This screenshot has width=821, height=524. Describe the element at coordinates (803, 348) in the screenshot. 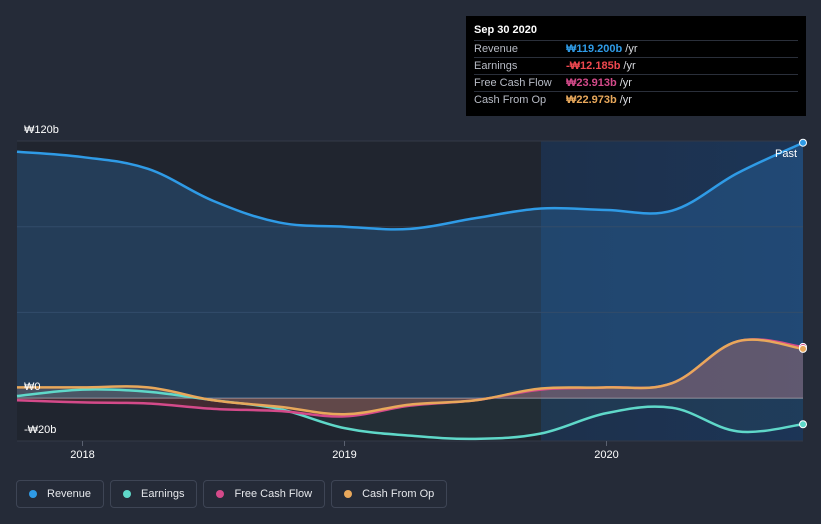

I see `series-endpoint-cash-from-op` at that location.